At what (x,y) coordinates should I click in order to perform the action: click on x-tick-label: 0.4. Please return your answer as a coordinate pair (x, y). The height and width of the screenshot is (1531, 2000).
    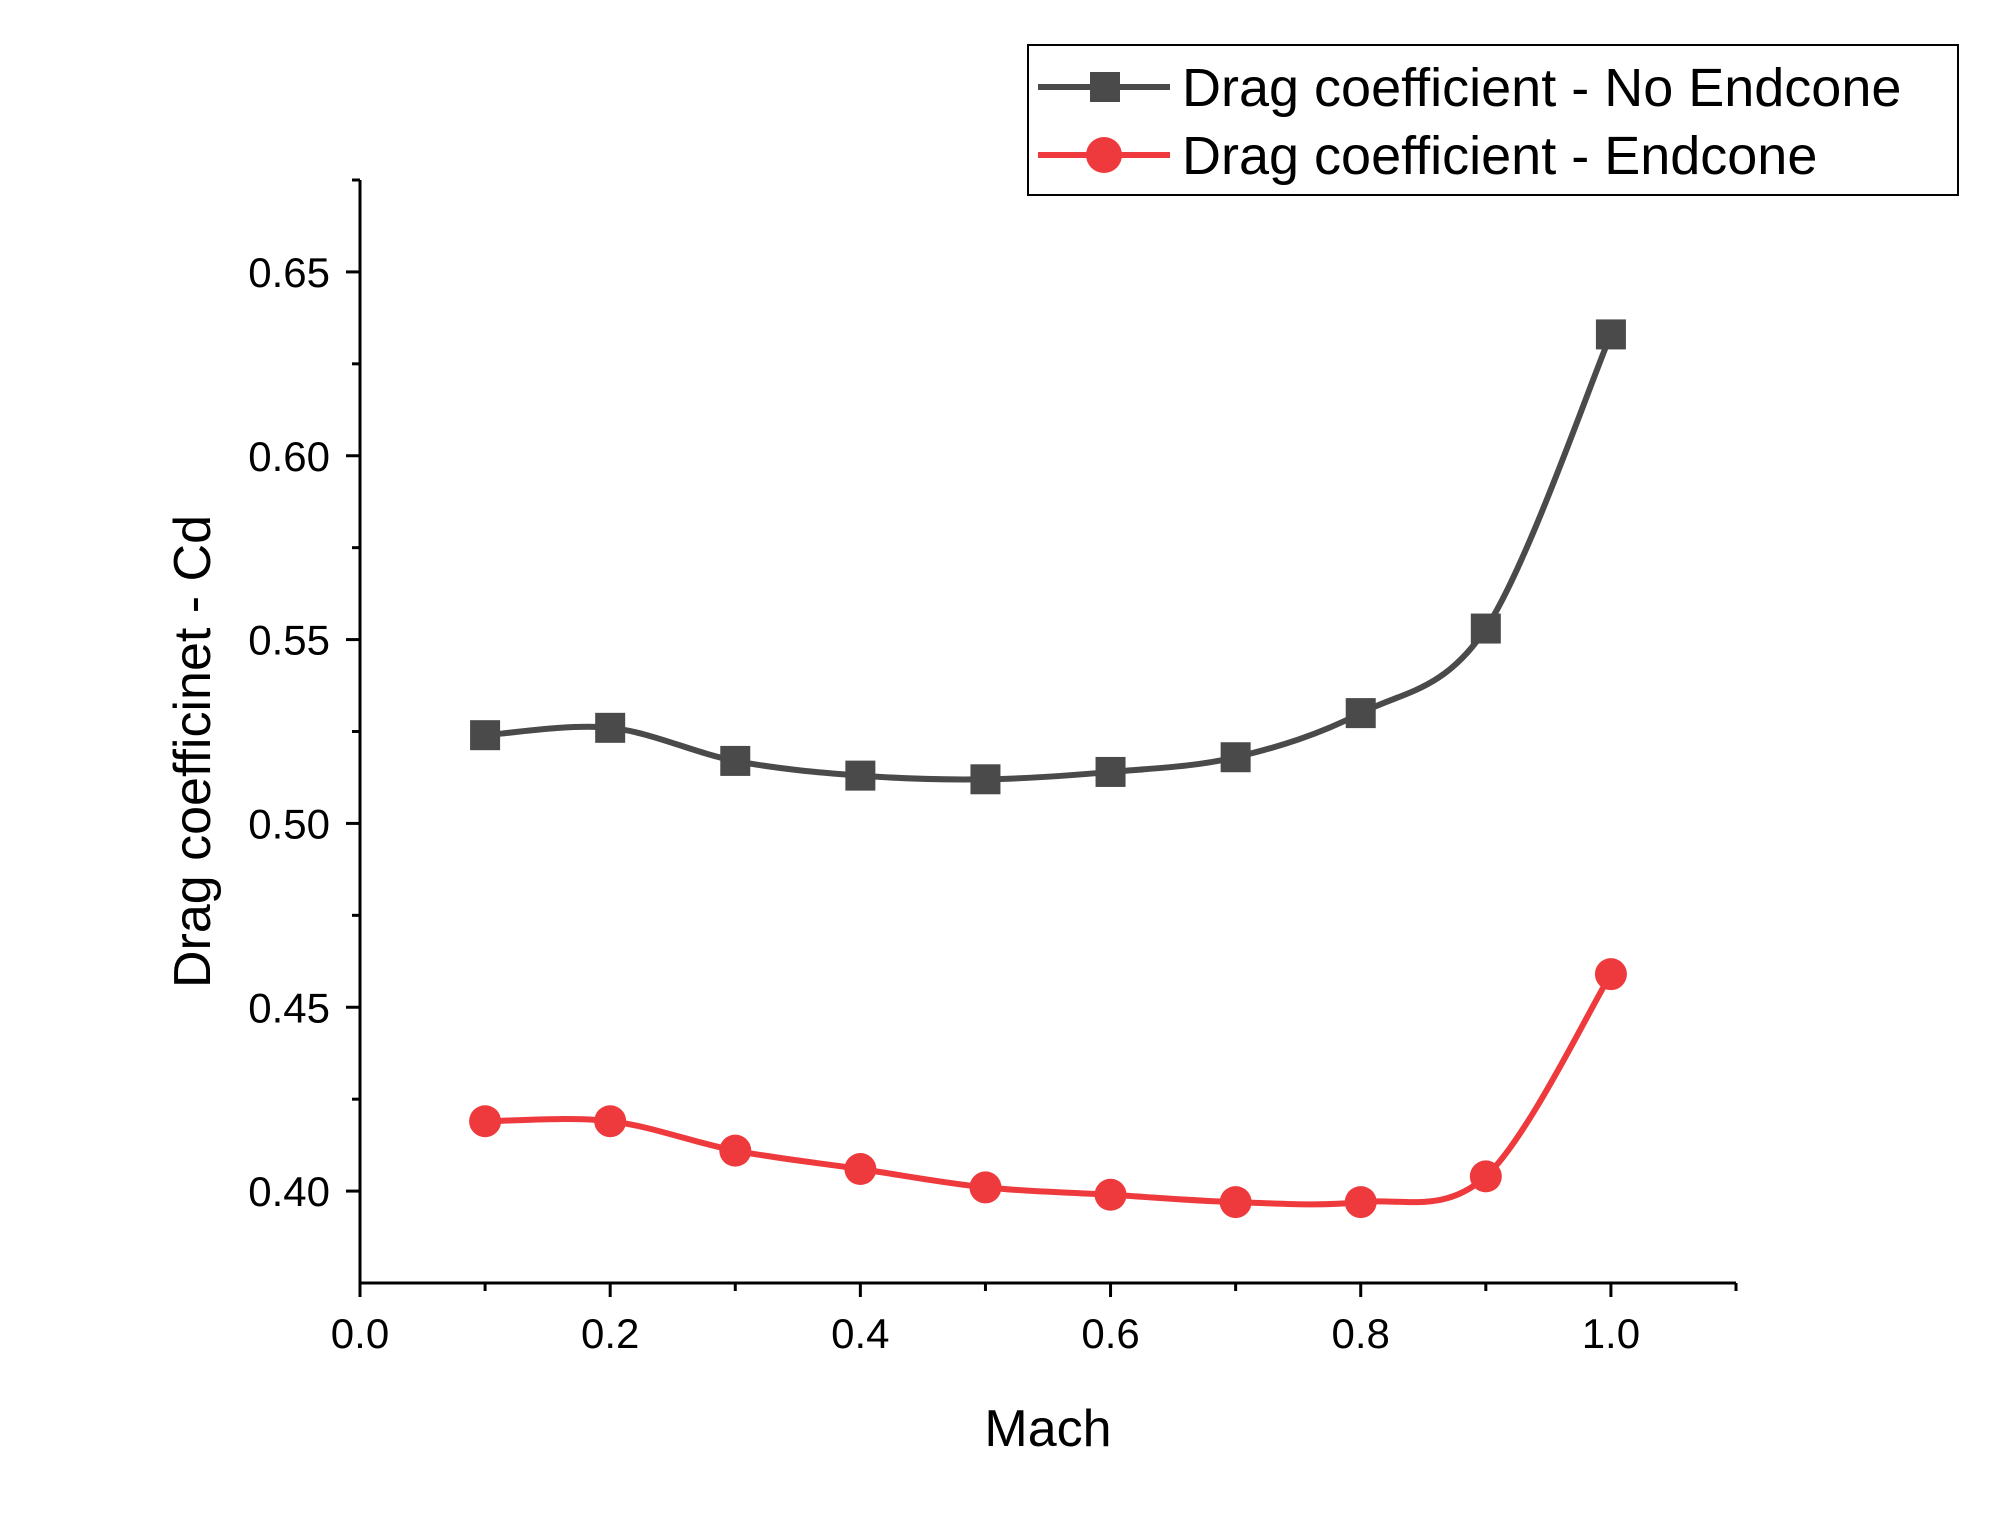
    Looking at the image, I should click on (860, 1333).